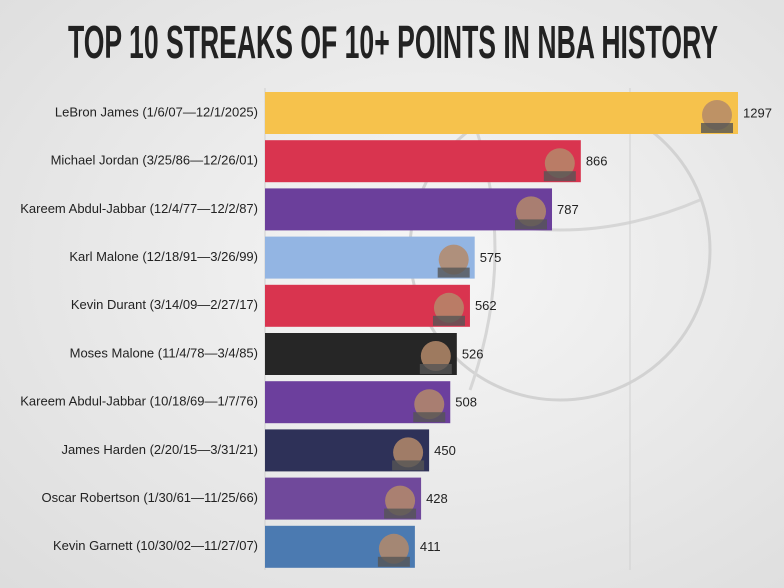  I want to click on value-label: 526, so click(473, 353).